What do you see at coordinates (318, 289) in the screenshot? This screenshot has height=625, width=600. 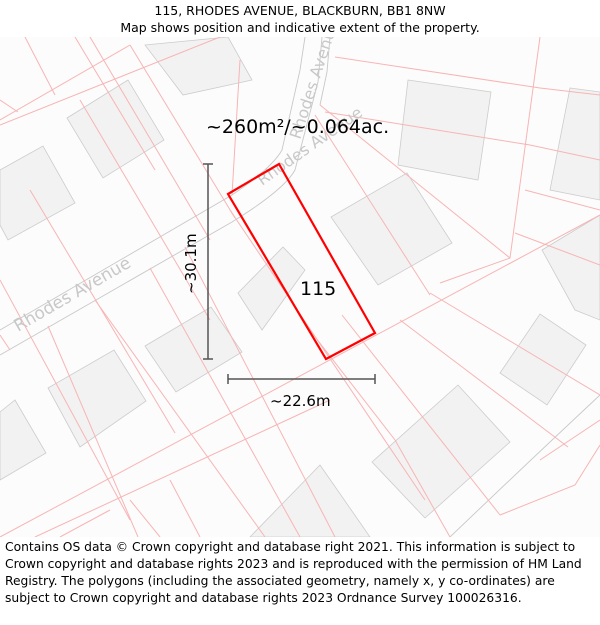 I see `plot-number-label: 115` at bounding box center [318, 289].